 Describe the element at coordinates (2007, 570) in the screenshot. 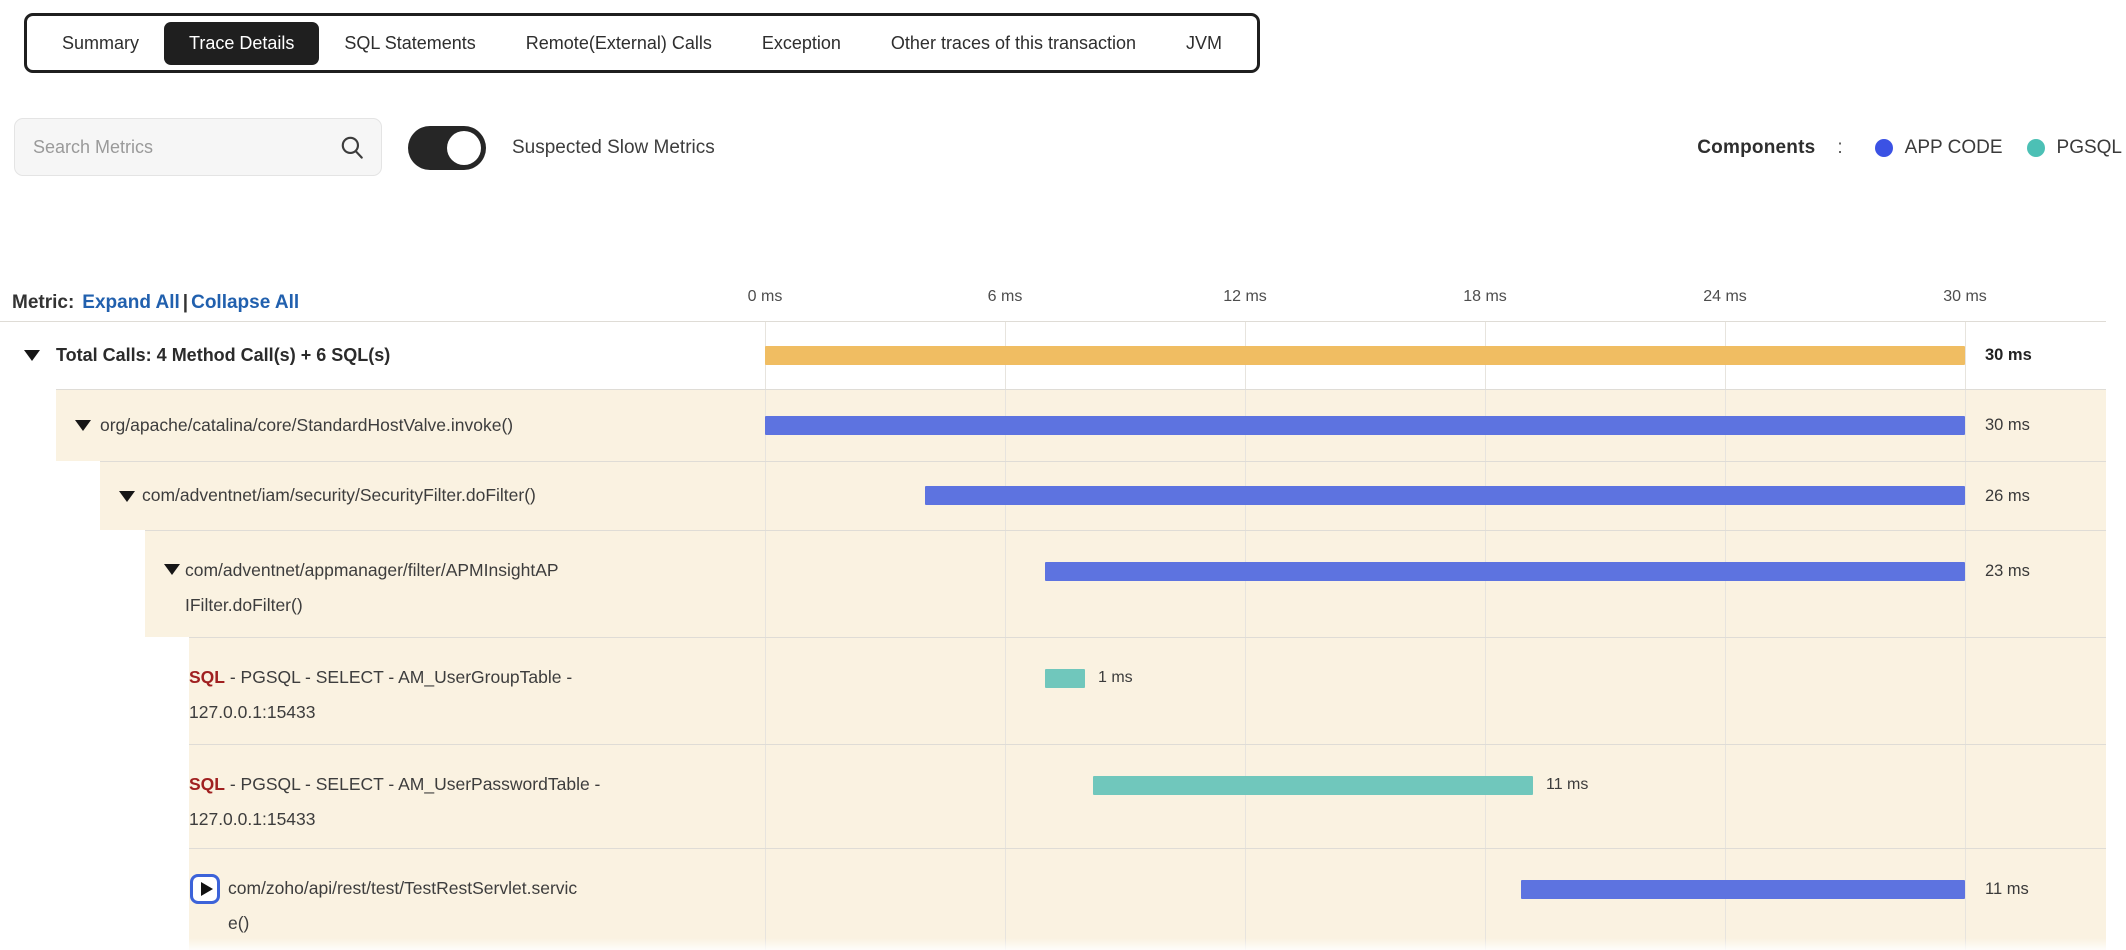

I see `row-duration-value: 23 ms` at that location.